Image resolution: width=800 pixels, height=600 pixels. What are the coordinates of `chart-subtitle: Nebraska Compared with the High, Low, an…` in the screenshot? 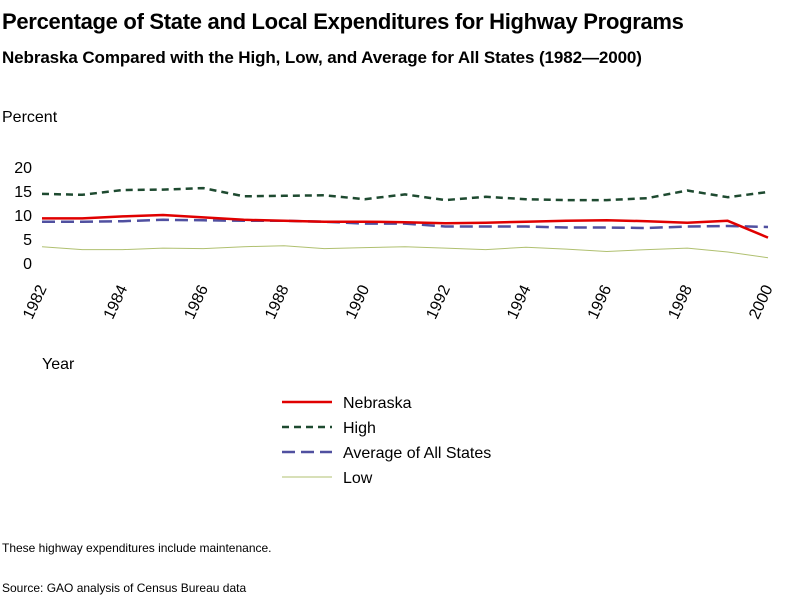 It's located at (322, 57).